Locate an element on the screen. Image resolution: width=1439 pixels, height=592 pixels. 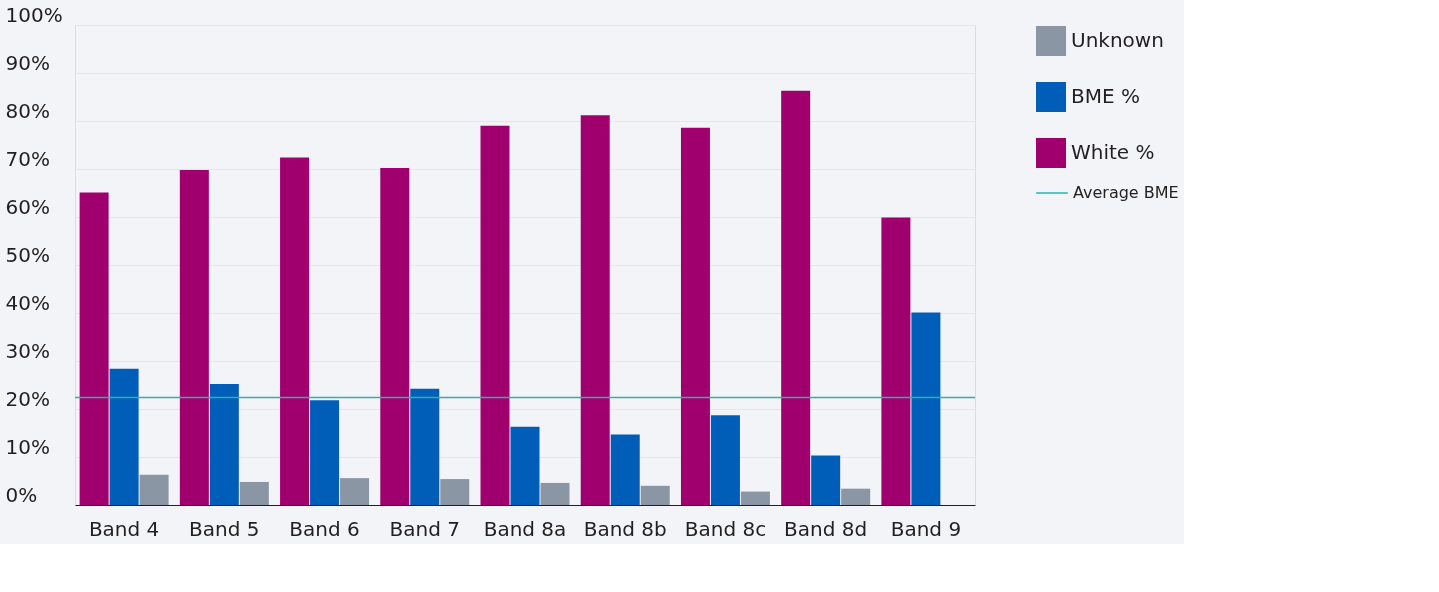
x-tick-label: Band 8b is located at coordinates (625, 528).